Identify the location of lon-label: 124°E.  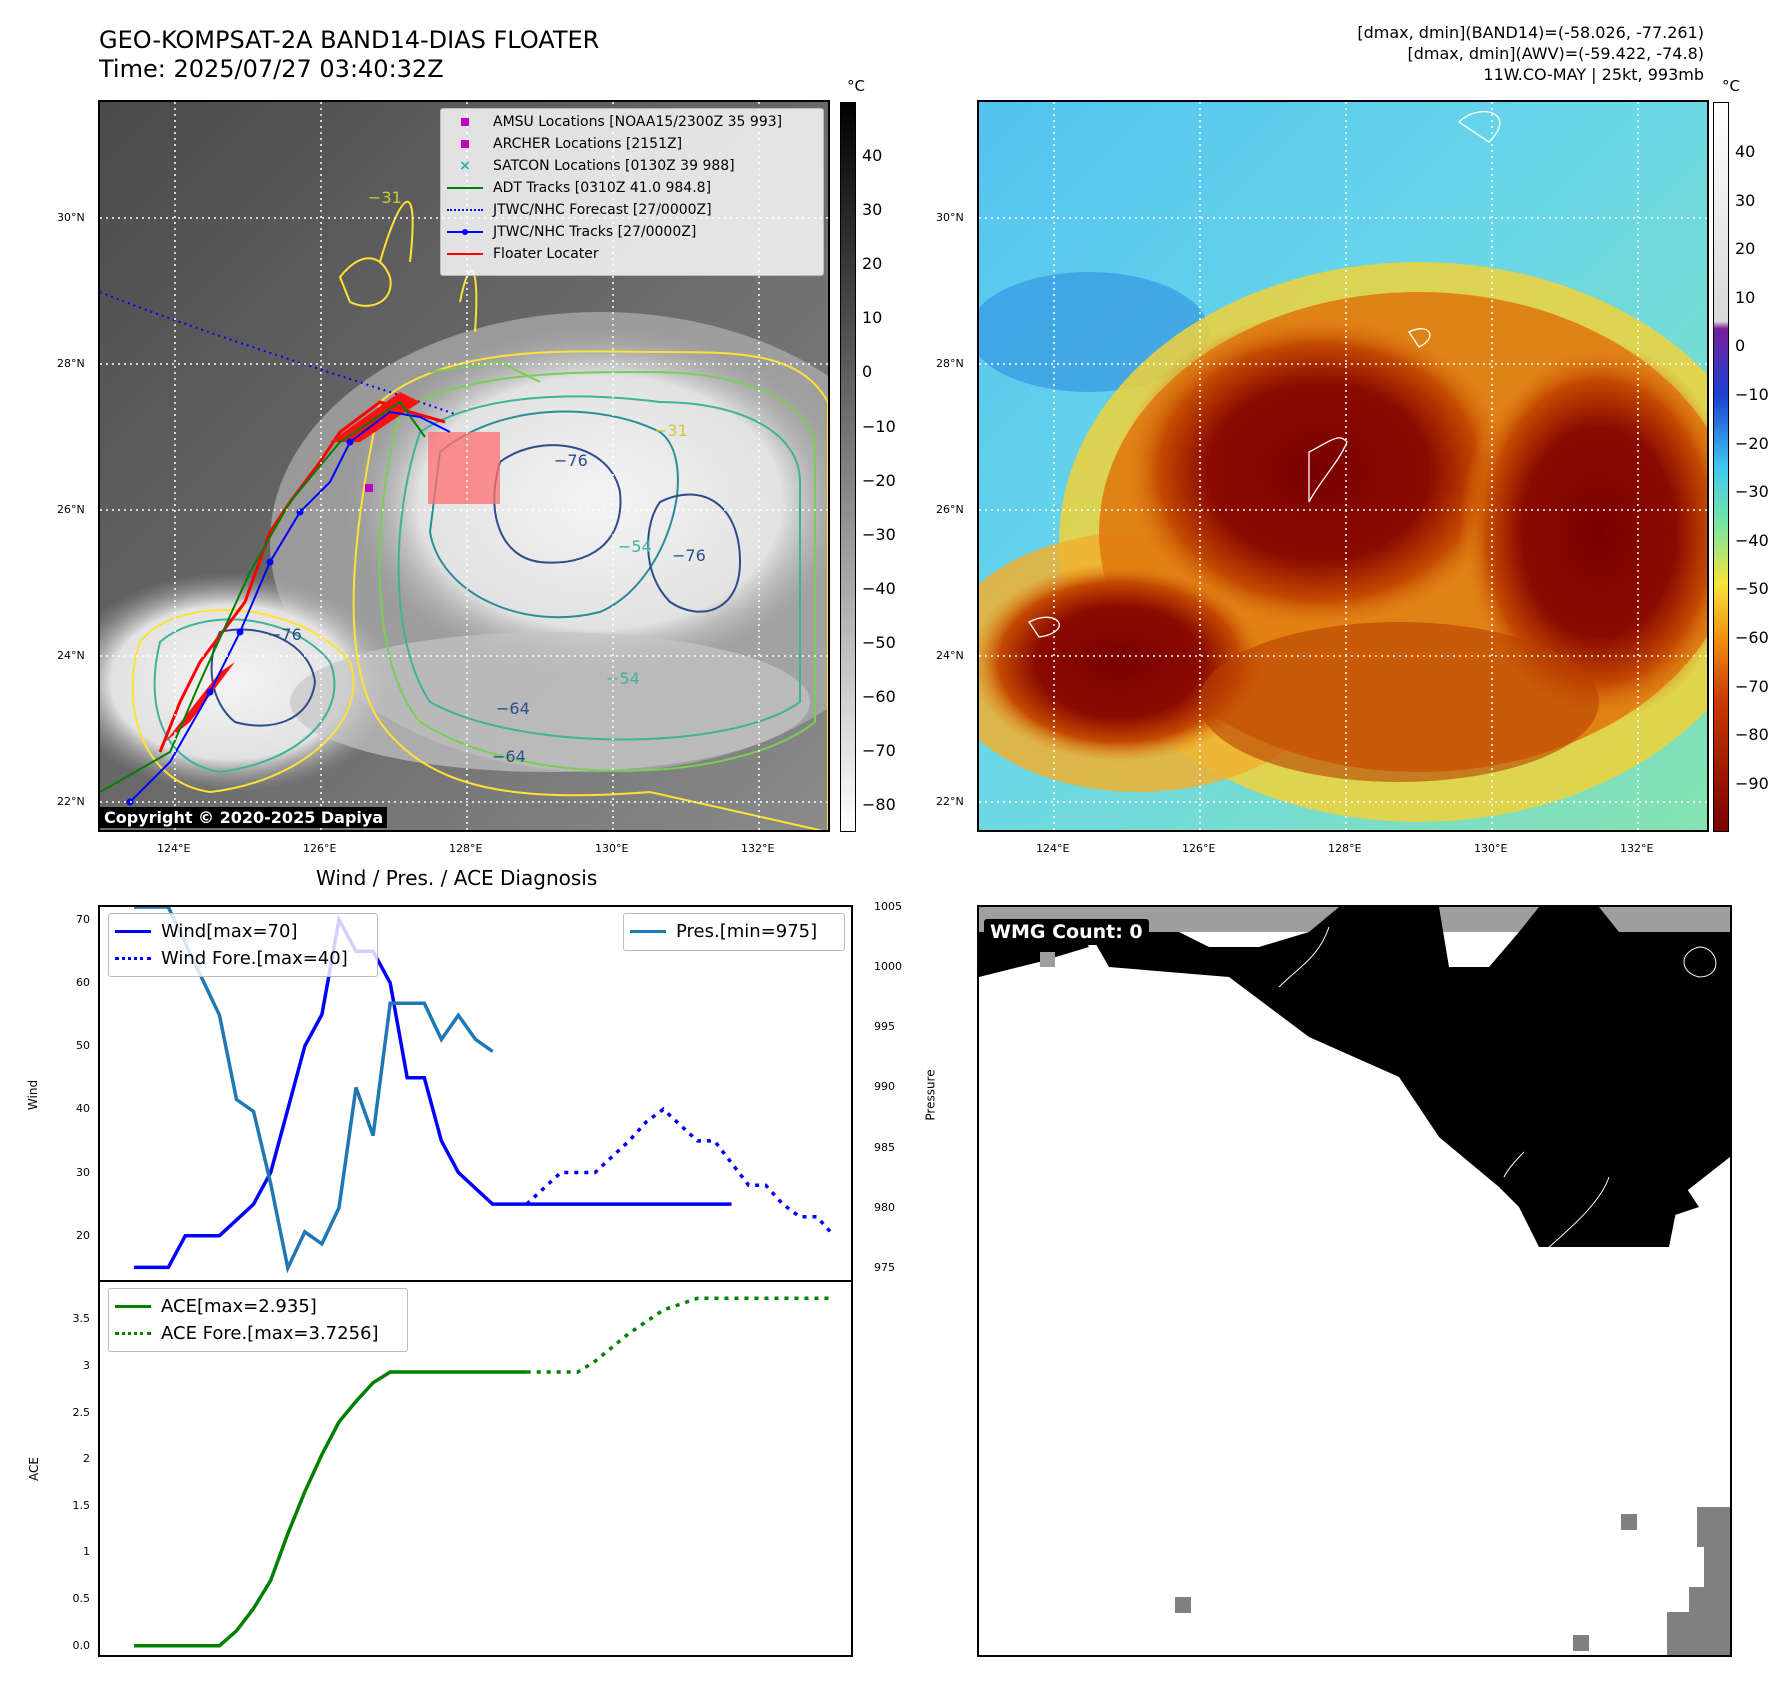
(1053, 848).